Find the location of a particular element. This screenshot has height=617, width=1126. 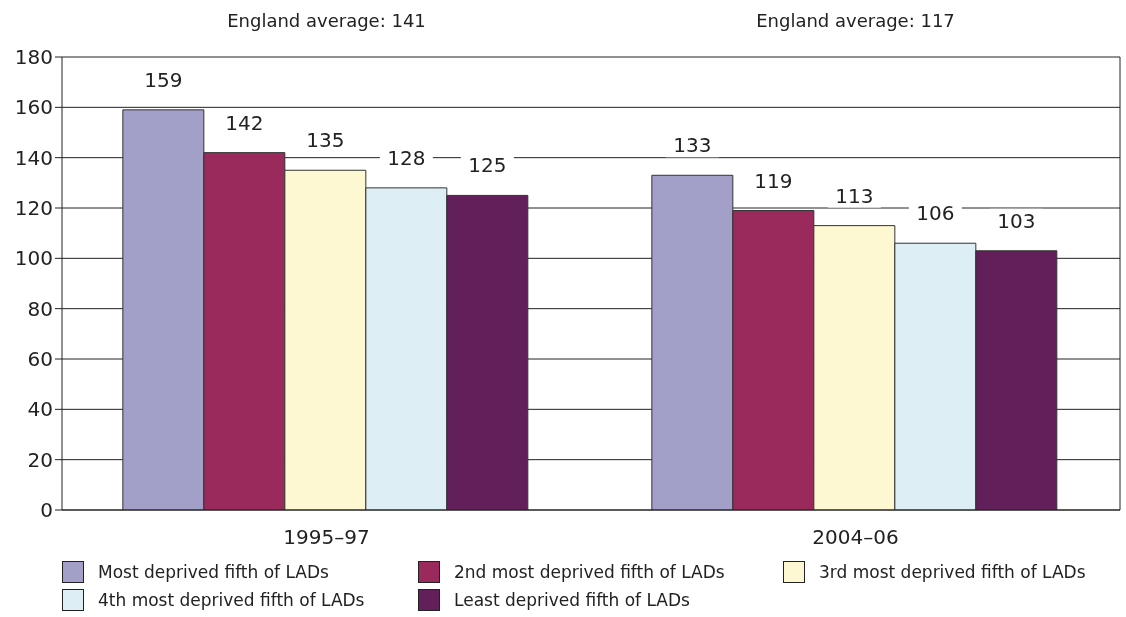

x-tick-label: 2004–06 is located at coordinates (855, 537).